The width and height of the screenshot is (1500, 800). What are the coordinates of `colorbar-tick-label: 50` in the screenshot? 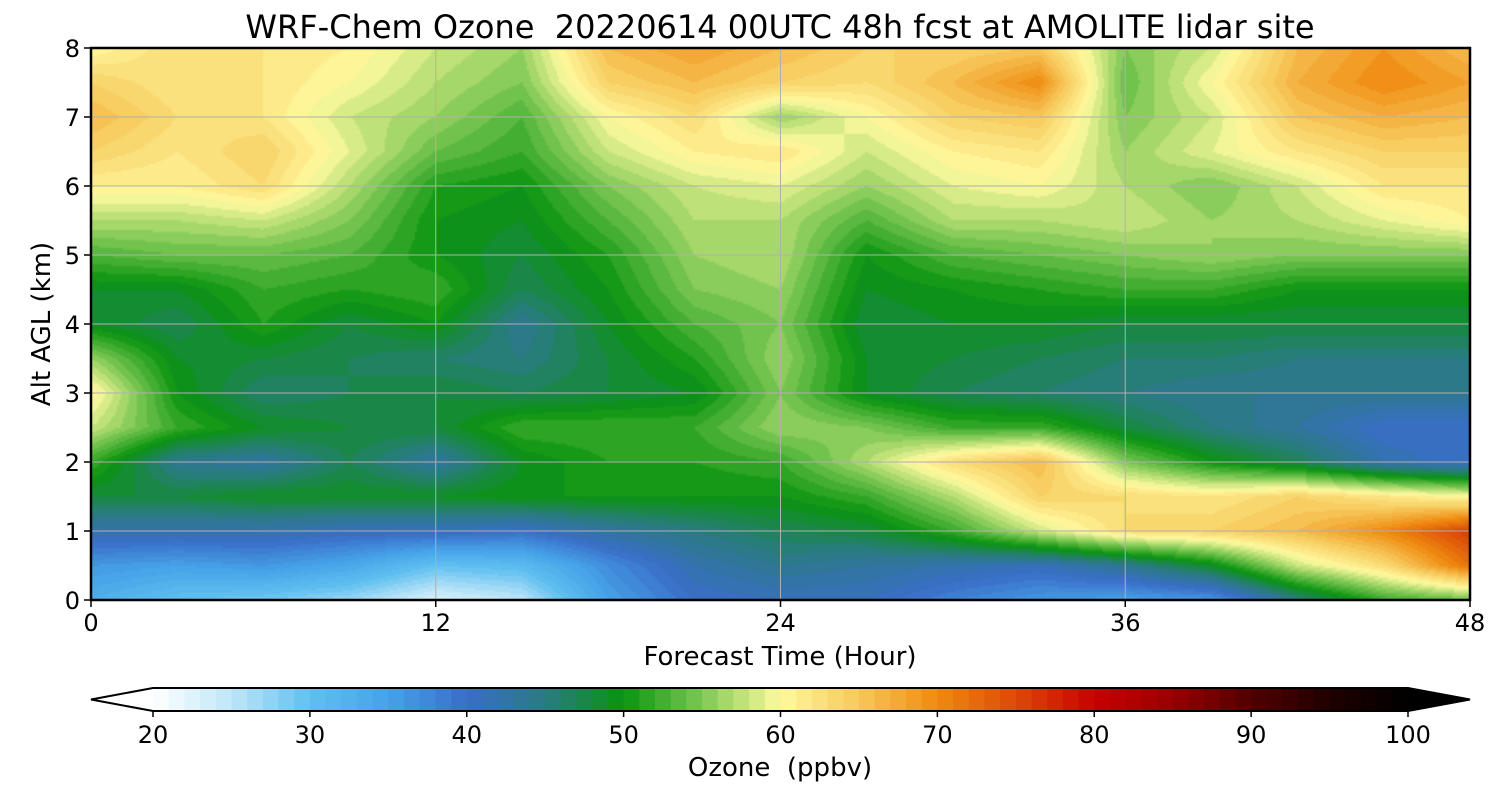 It's located at (623, 735).